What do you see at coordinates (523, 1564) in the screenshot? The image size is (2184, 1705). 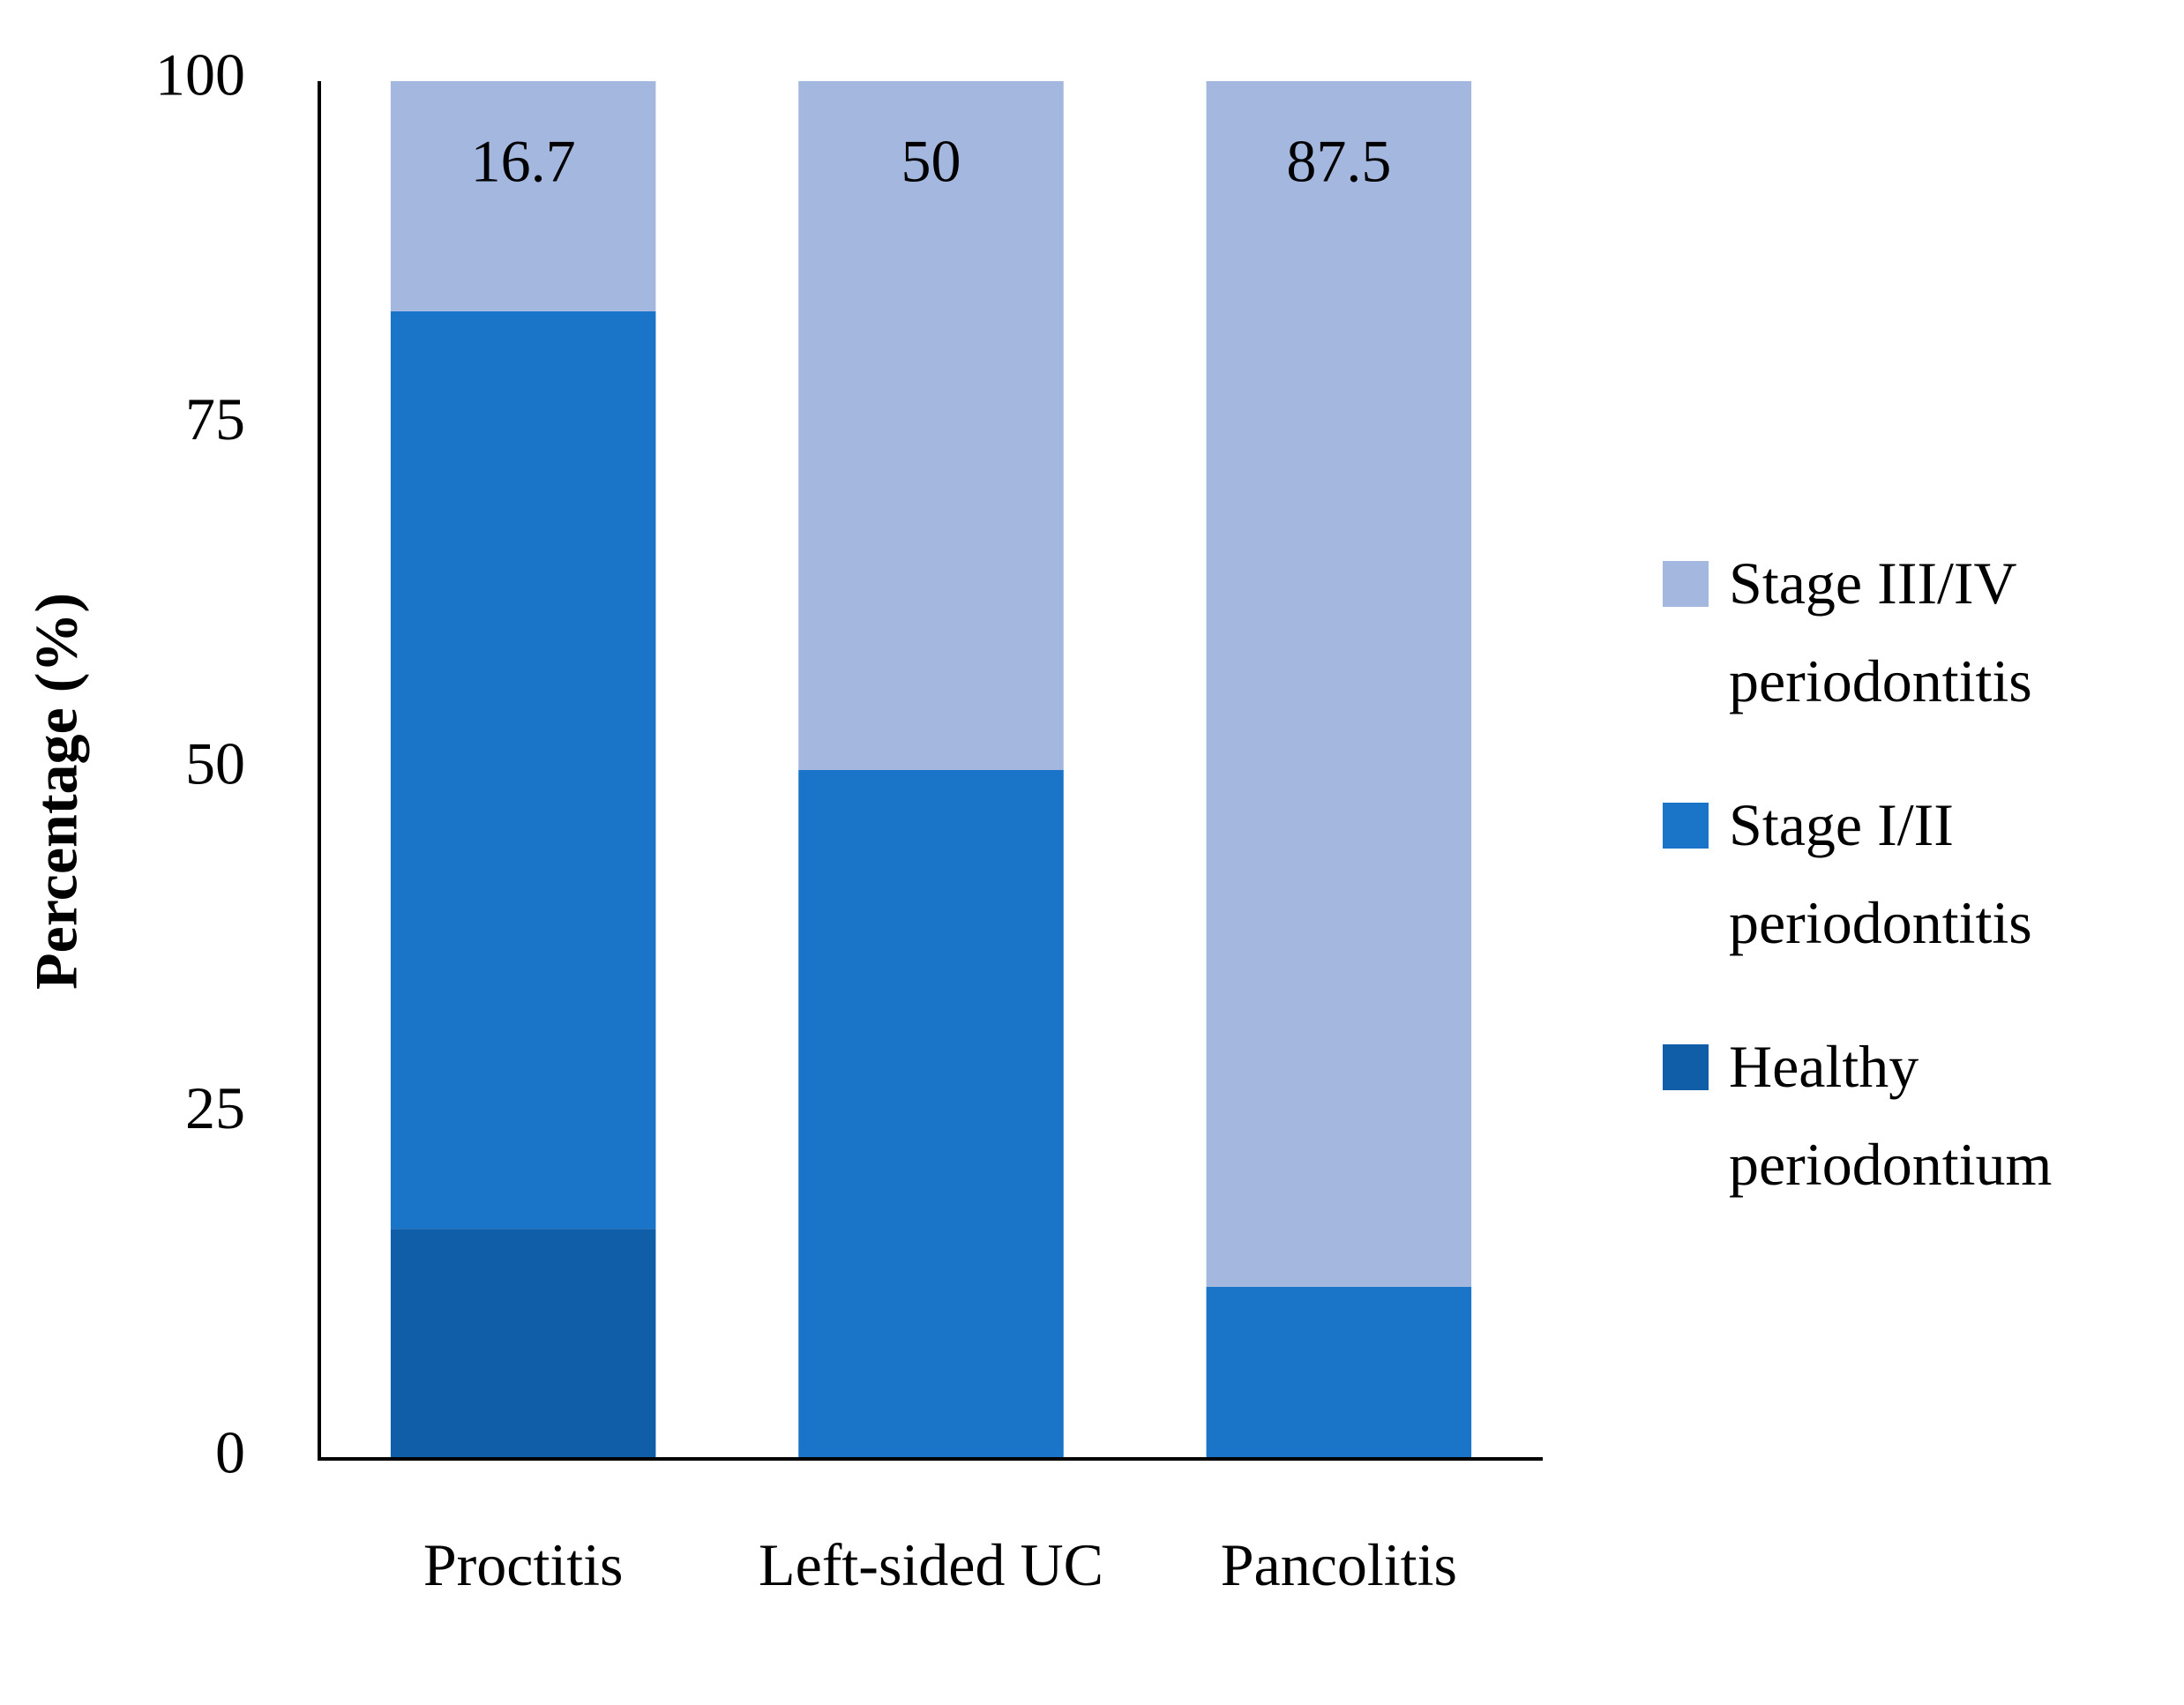 I see `x-tick-label: Proctitis` at bounding box center [523, 1564].